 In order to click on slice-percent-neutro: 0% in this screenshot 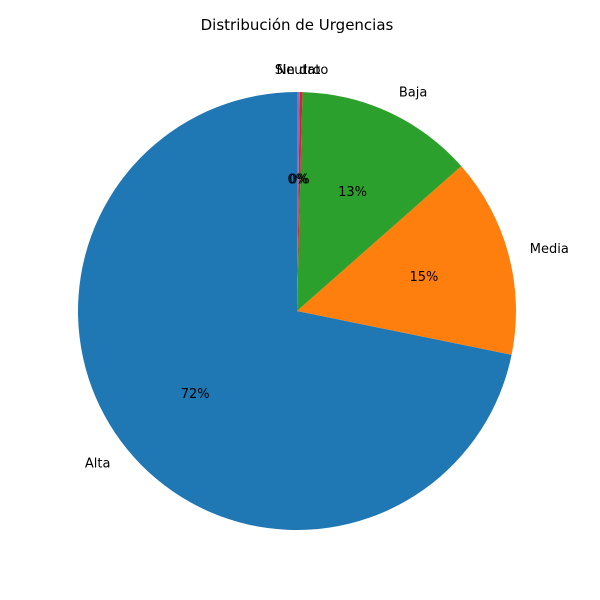, I will do `click(298, 180)`.